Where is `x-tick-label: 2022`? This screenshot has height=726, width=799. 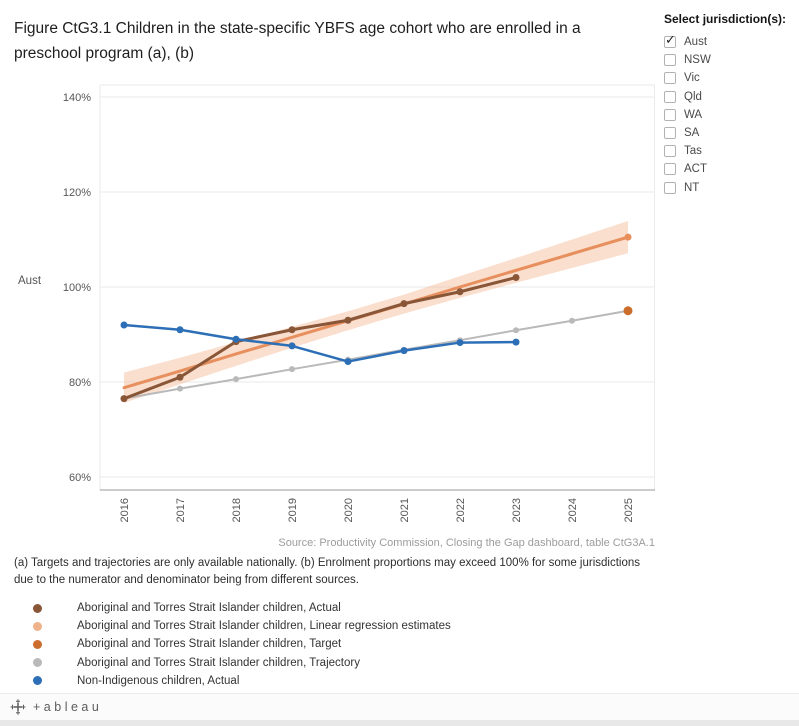
x-tick-label: 2022 is located at coordinates (461, 510).